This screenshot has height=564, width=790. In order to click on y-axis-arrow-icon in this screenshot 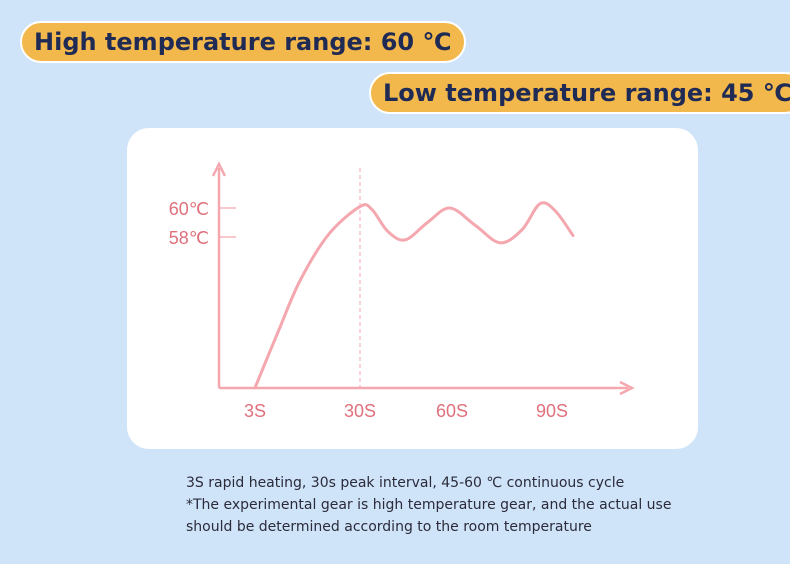, I will do `click(219, 169)`.